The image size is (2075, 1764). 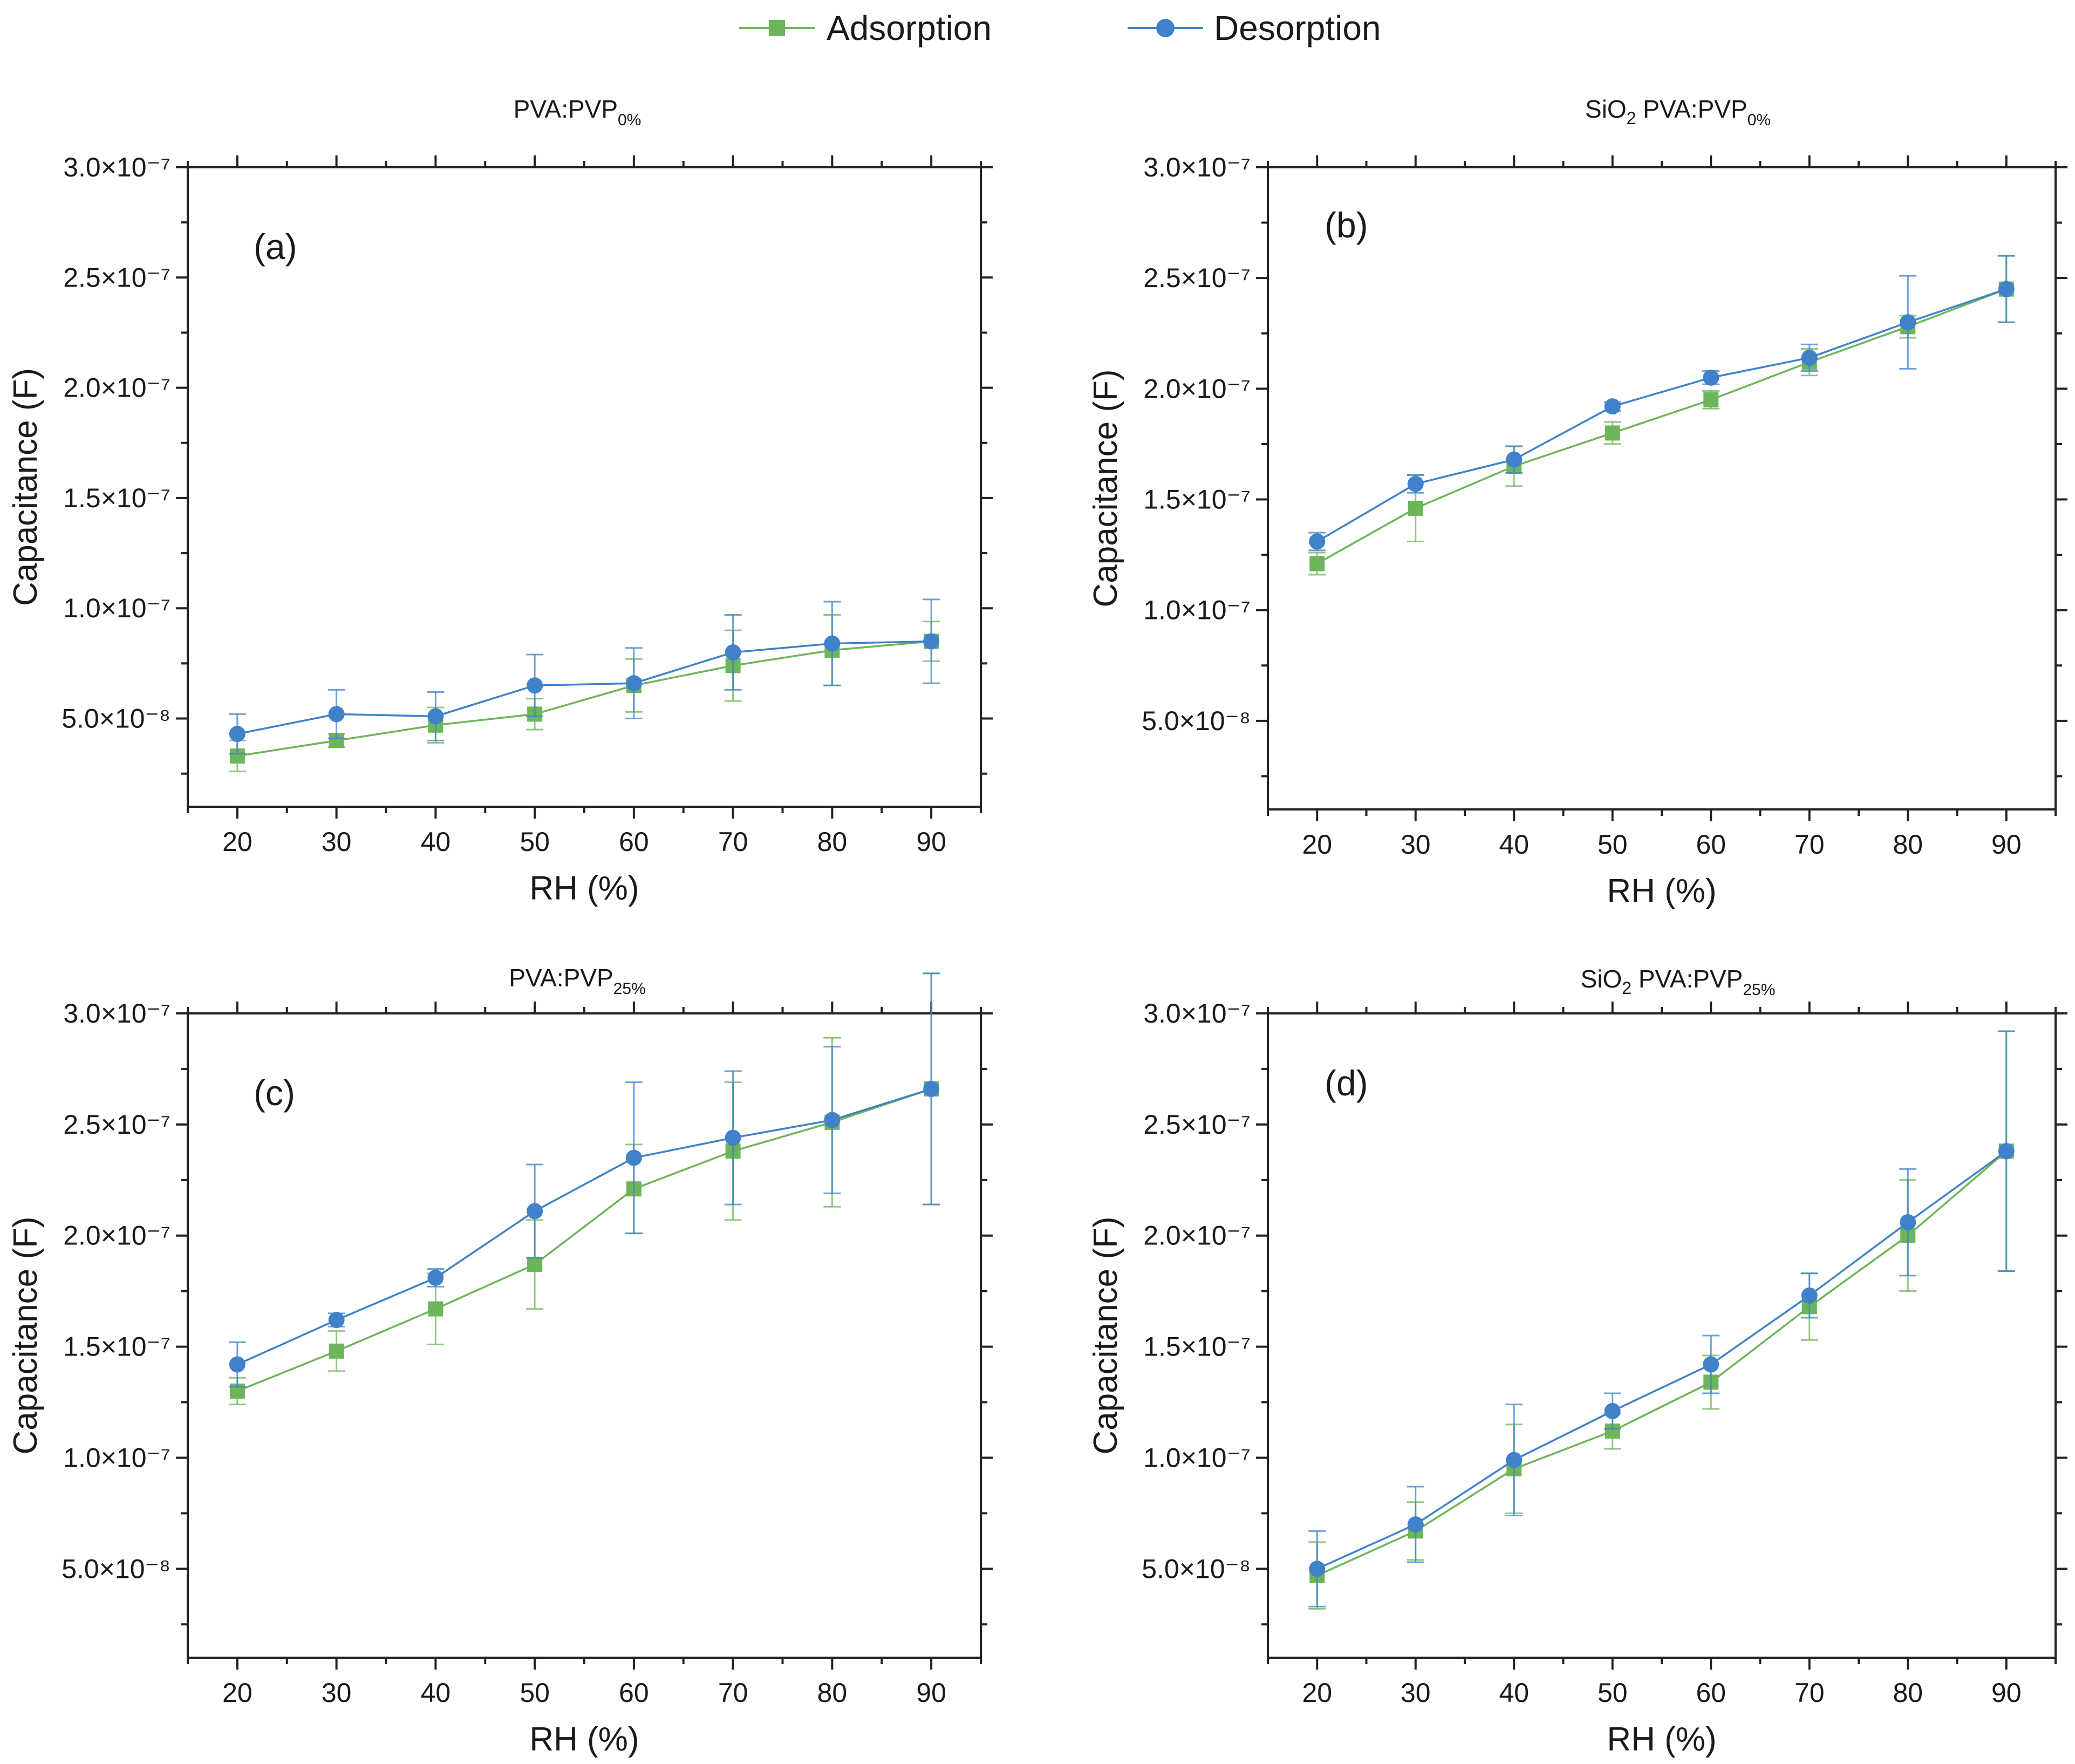 What do you see at coordinates (1346, 225) in the screenshot?
I see `panel-letter: (b)` at bounding box center [1346, 225].